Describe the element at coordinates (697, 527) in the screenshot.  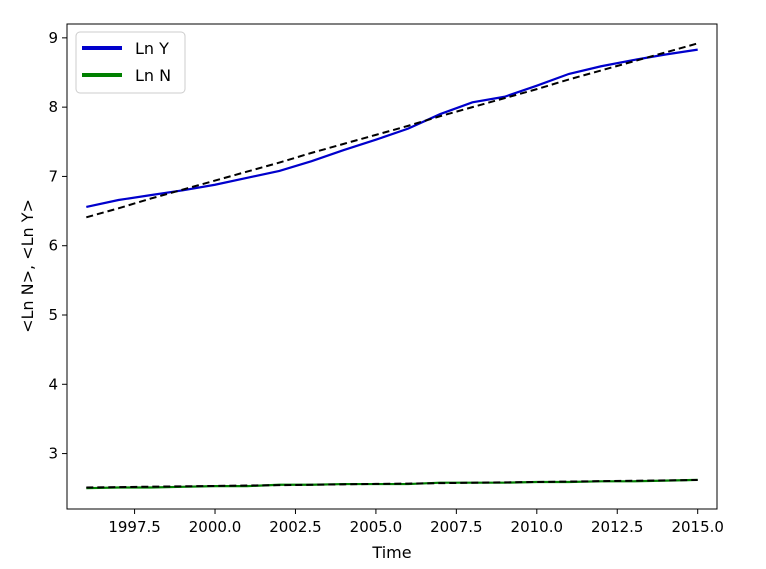
I see `x-tick-label: 2015.0` at that location.